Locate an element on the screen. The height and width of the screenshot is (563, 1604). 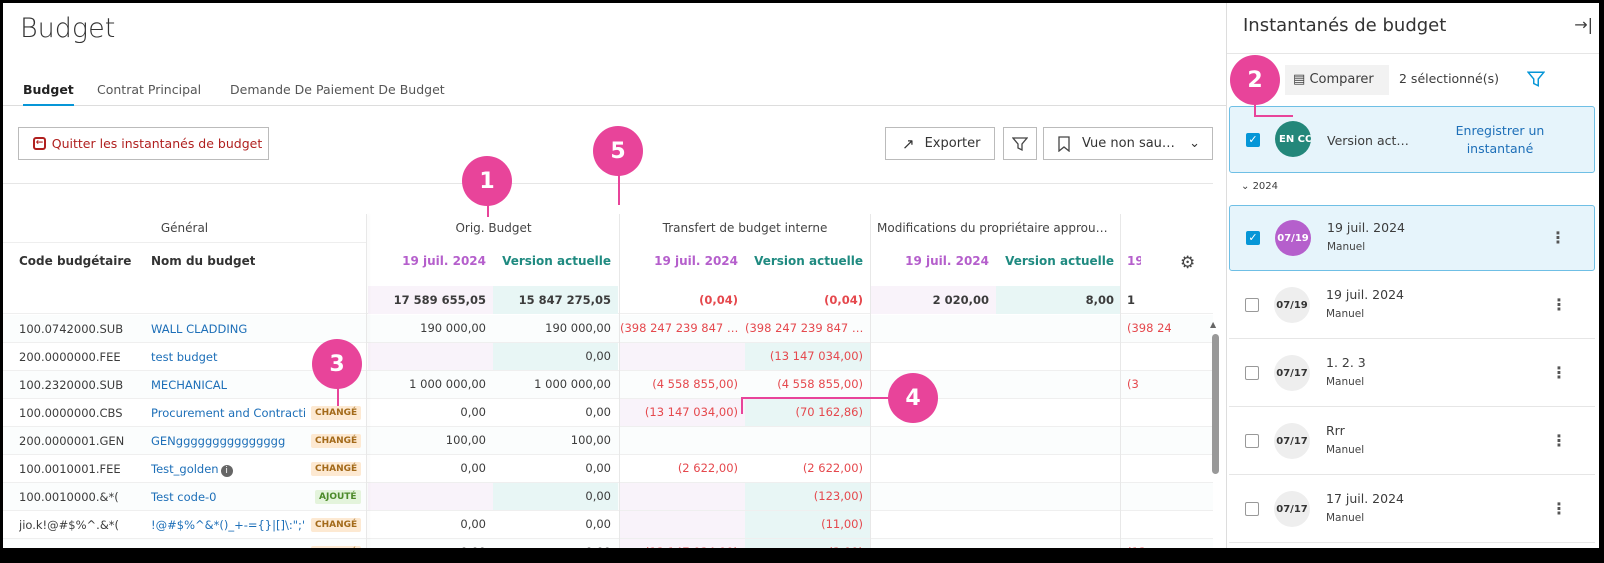
amount-cell: (4 558 855,00) is located at coordinates (820, 384).